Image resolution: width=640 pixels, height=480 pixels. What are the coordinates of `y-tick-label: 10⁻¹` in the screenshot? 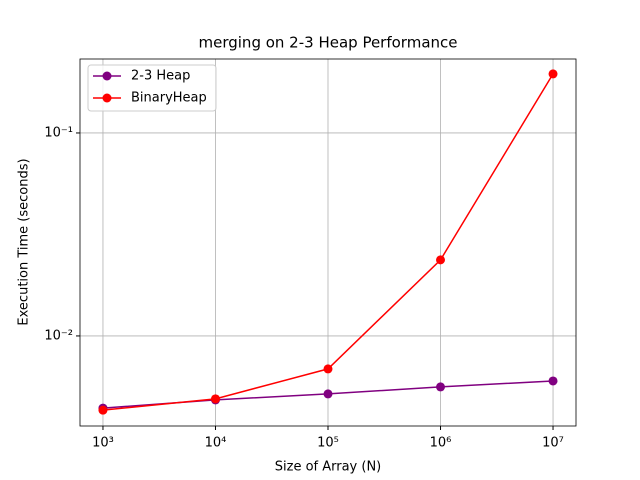 It's located at (58, 132).